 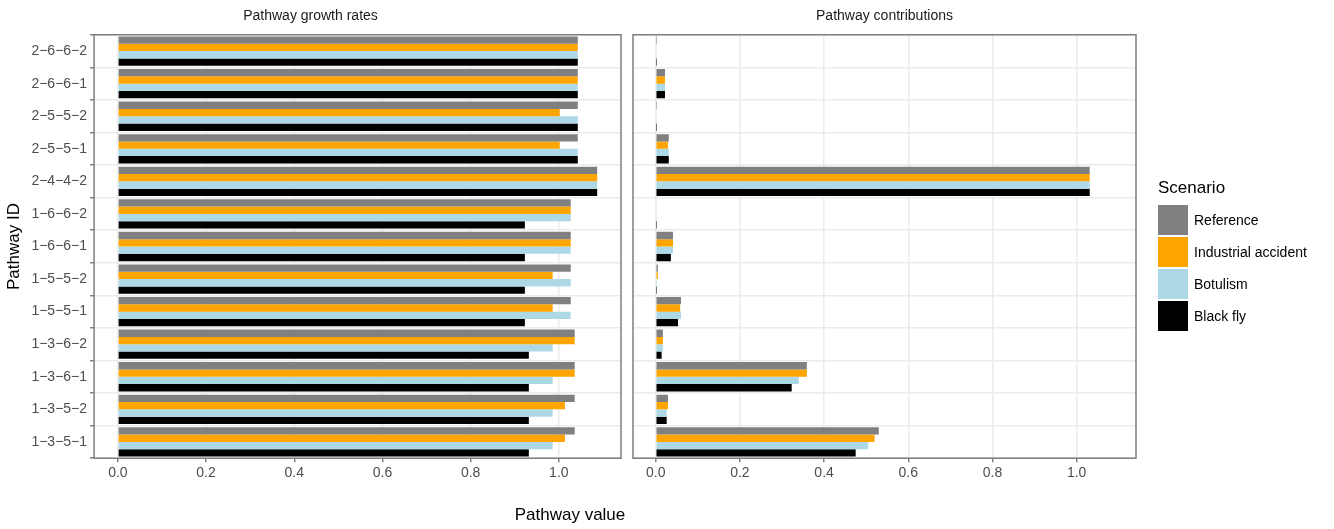 I want to click on y-tick-label: 1−3−6−2, so click(x=59, y=343).